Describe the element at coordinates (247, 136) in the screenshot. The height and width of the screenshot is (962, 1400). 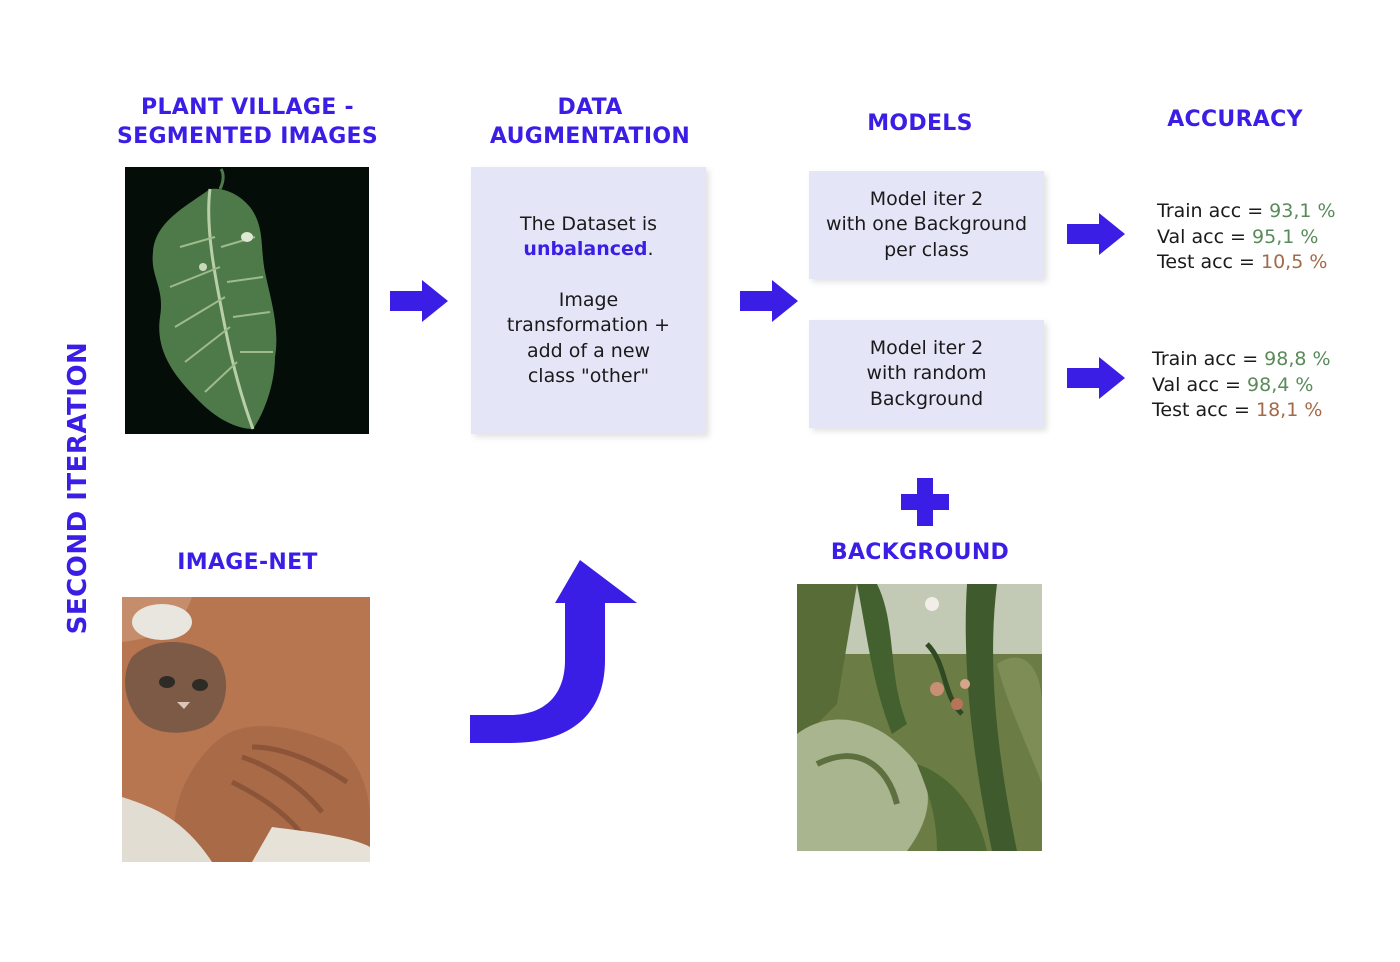
I see `heading-plant-village-line2: SEGMENTED IMAGES` at that location.